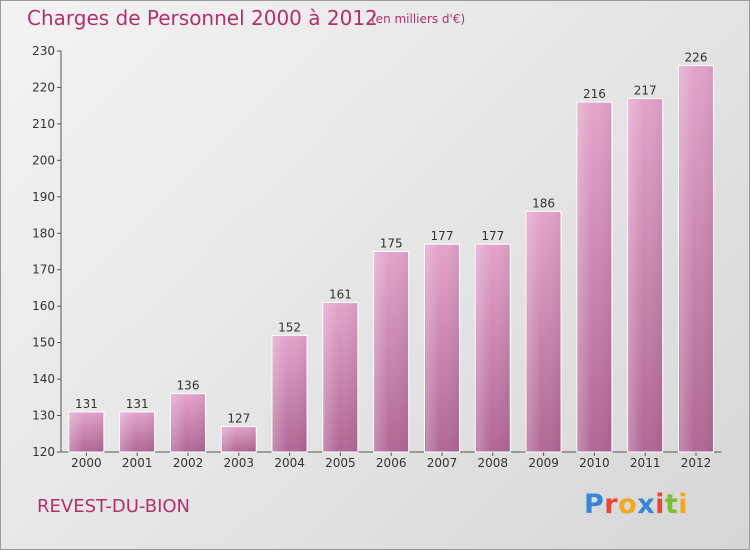 This screenshot has width=750, height=550. Describe the element at coordinates (645, 90) in the screenshot. I see `data-label: 217` at that location.